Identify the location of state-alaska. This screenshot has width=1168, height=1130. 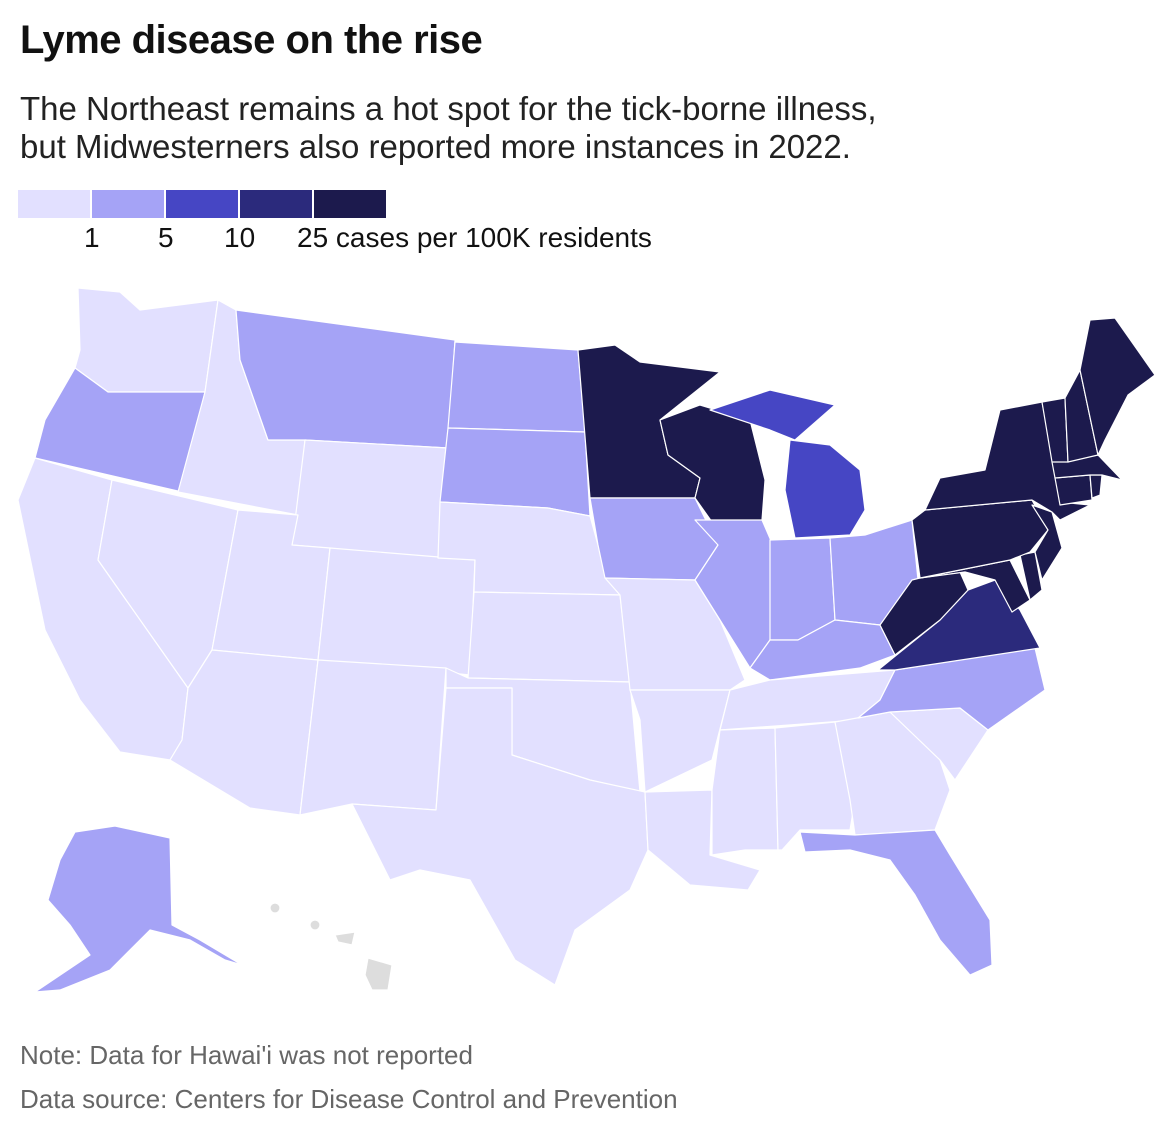
(138, 909).